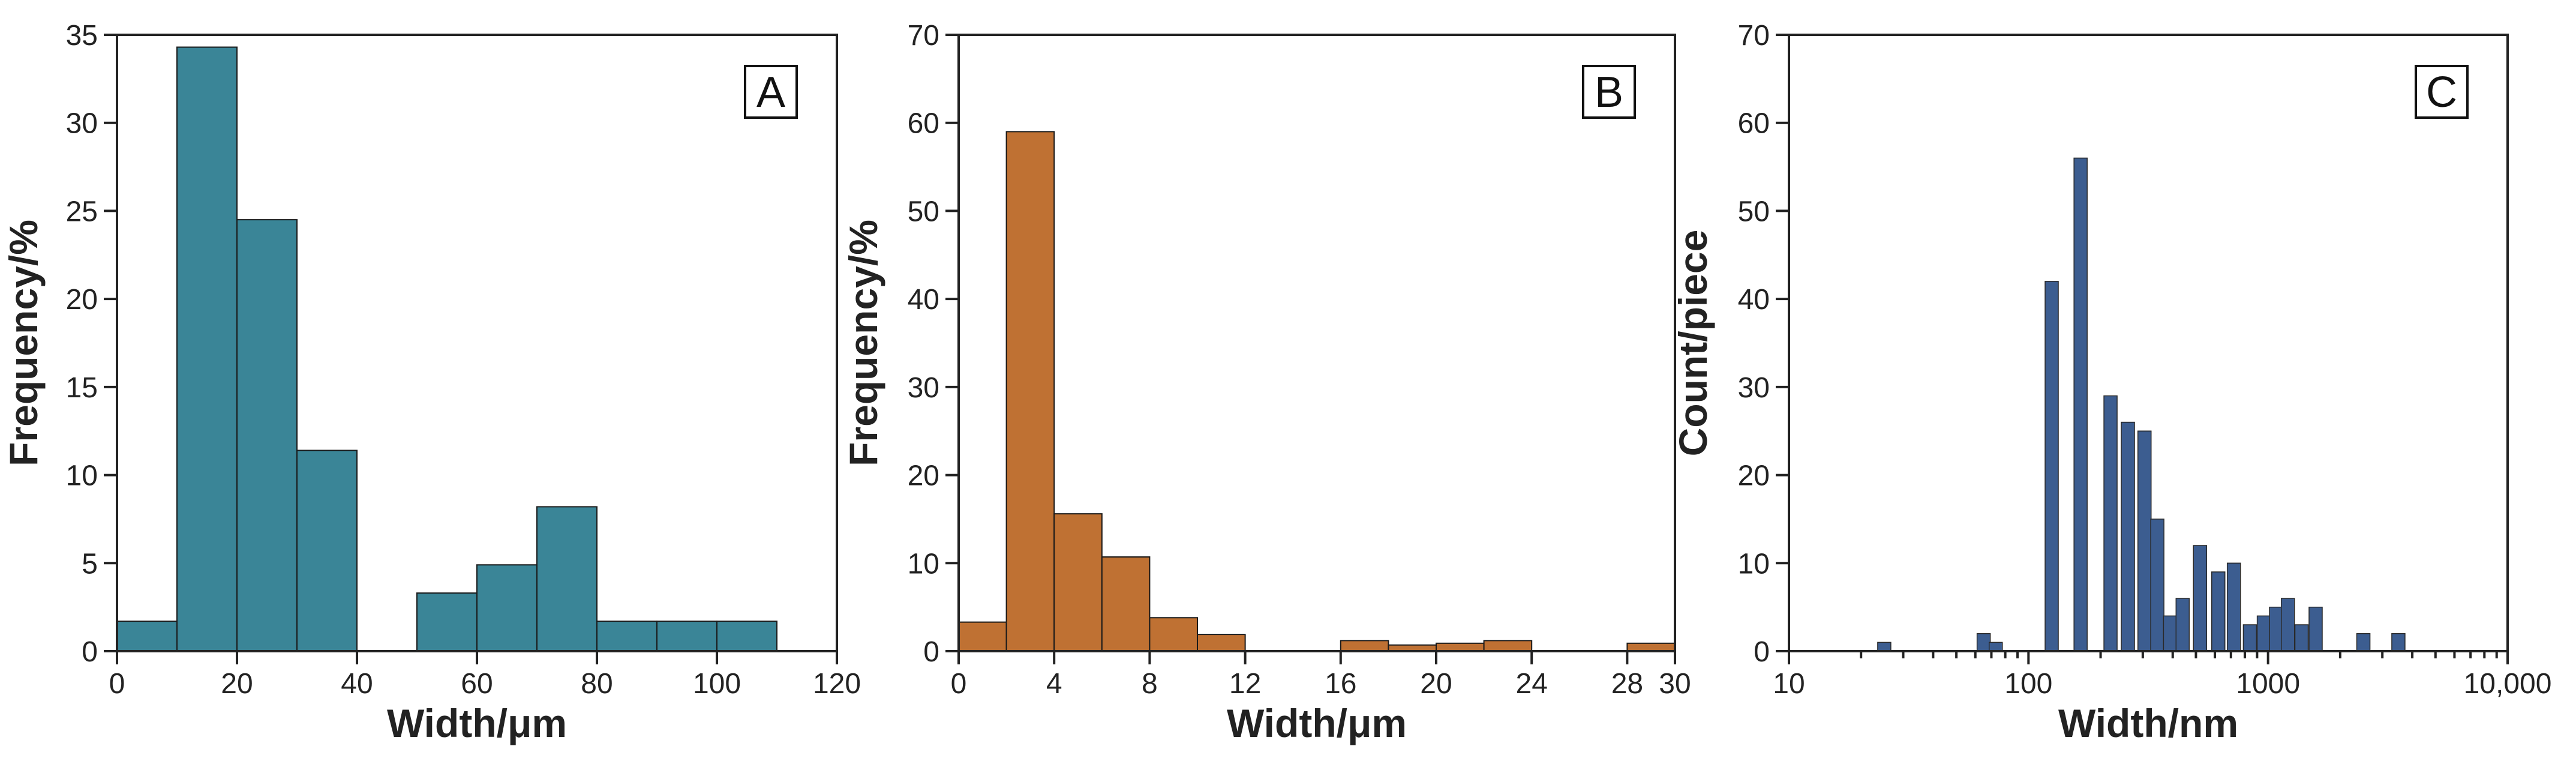 Image resolution: width=2576 pixels, height=761 pixels. Describe the element at coordinates (82, 388) in the screenshot. I see `y-tick-label: 15` at that location.